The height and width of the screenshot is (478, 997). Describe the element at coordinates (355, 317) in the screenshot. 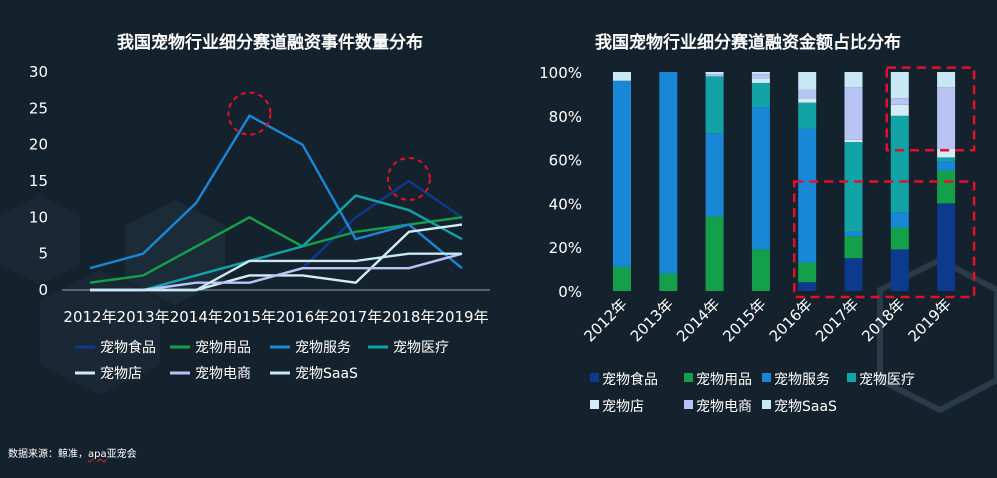

I see `x-tick-label: 2017年` at that location.